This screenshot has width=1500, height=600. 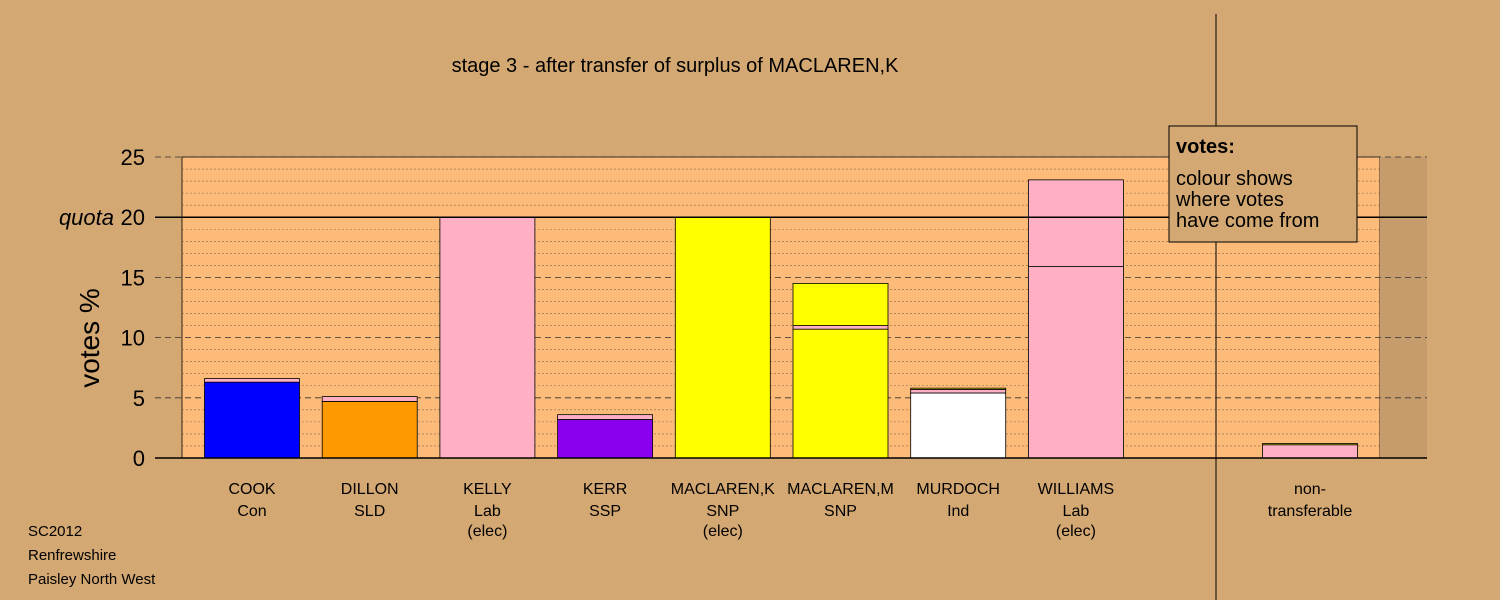 What do you see at coordinates (1229, 200) in the screenshot?
I see `legend-line: where votes` at bounding box center [1229, 200].